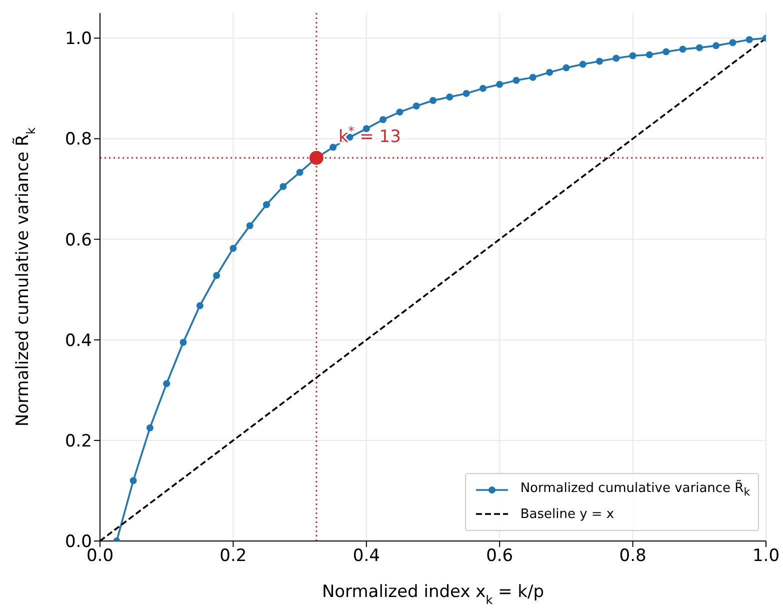 The width and height of the screenshot is (783, 616). Describe the element at coordinates (635, 490) in the screenshot. I see `legend-label: Normalized cumulative variance R̃$_{k}$` at that location.